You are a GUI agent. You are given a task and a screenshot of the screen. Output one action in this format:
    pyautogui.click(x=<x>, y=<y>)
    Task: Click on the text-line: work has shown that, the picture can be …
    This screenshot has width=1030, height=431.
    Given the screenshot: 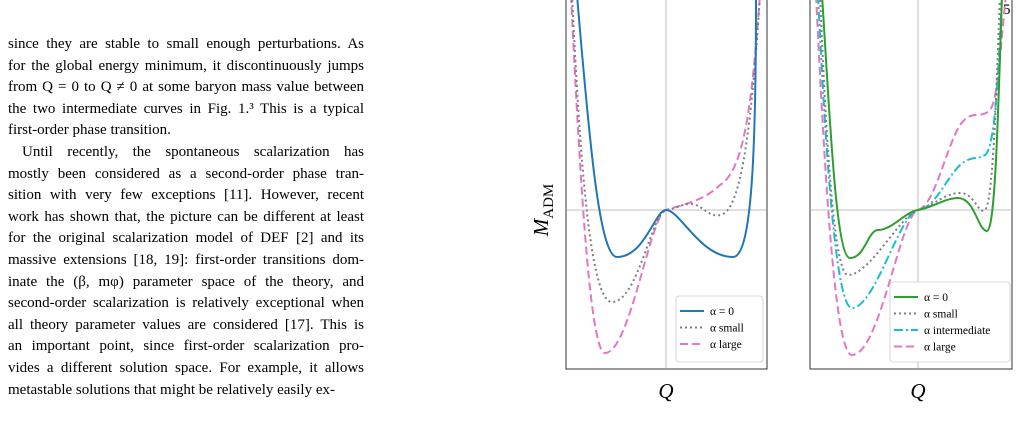 What is the action you would take?
    pyautogui.click(x=186, y=216)
    